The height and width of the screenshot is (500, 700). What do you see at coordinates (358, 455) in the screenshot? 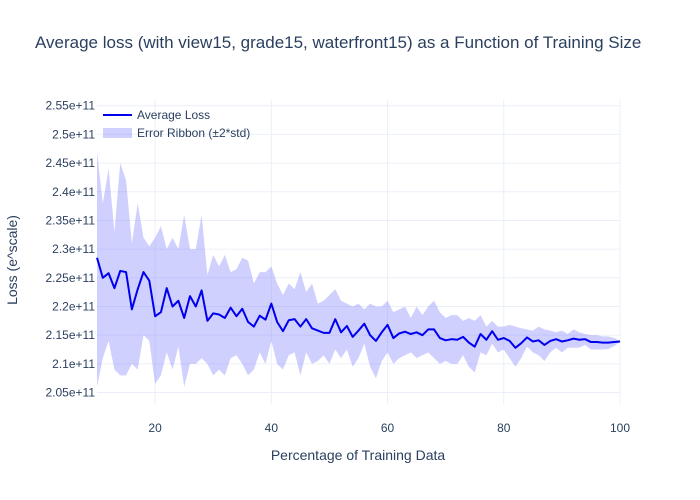
I see `x-axis-title: Percentage of Training Data` at bounding box center [358, 455].